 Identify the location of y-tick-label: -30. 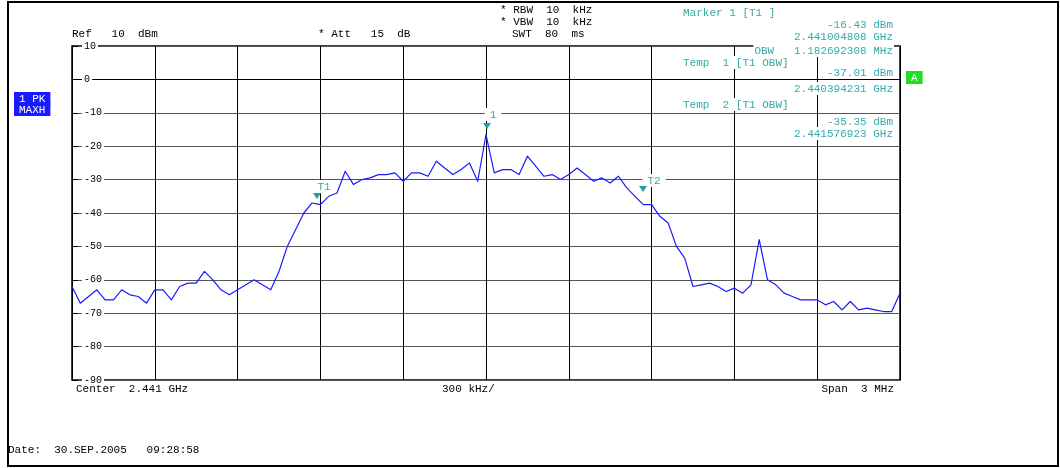
(93, 180).